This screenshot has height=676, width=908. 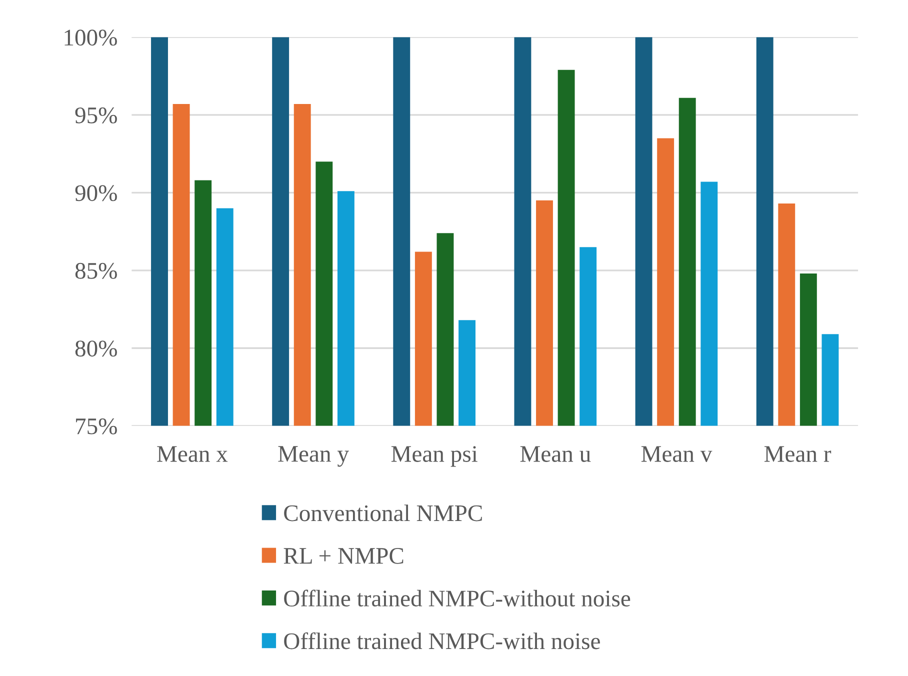 What do you see at coordinates (96, 115) in the screenshot?
I see `y-tick-label: 95%` at bounding box center [96, 115].